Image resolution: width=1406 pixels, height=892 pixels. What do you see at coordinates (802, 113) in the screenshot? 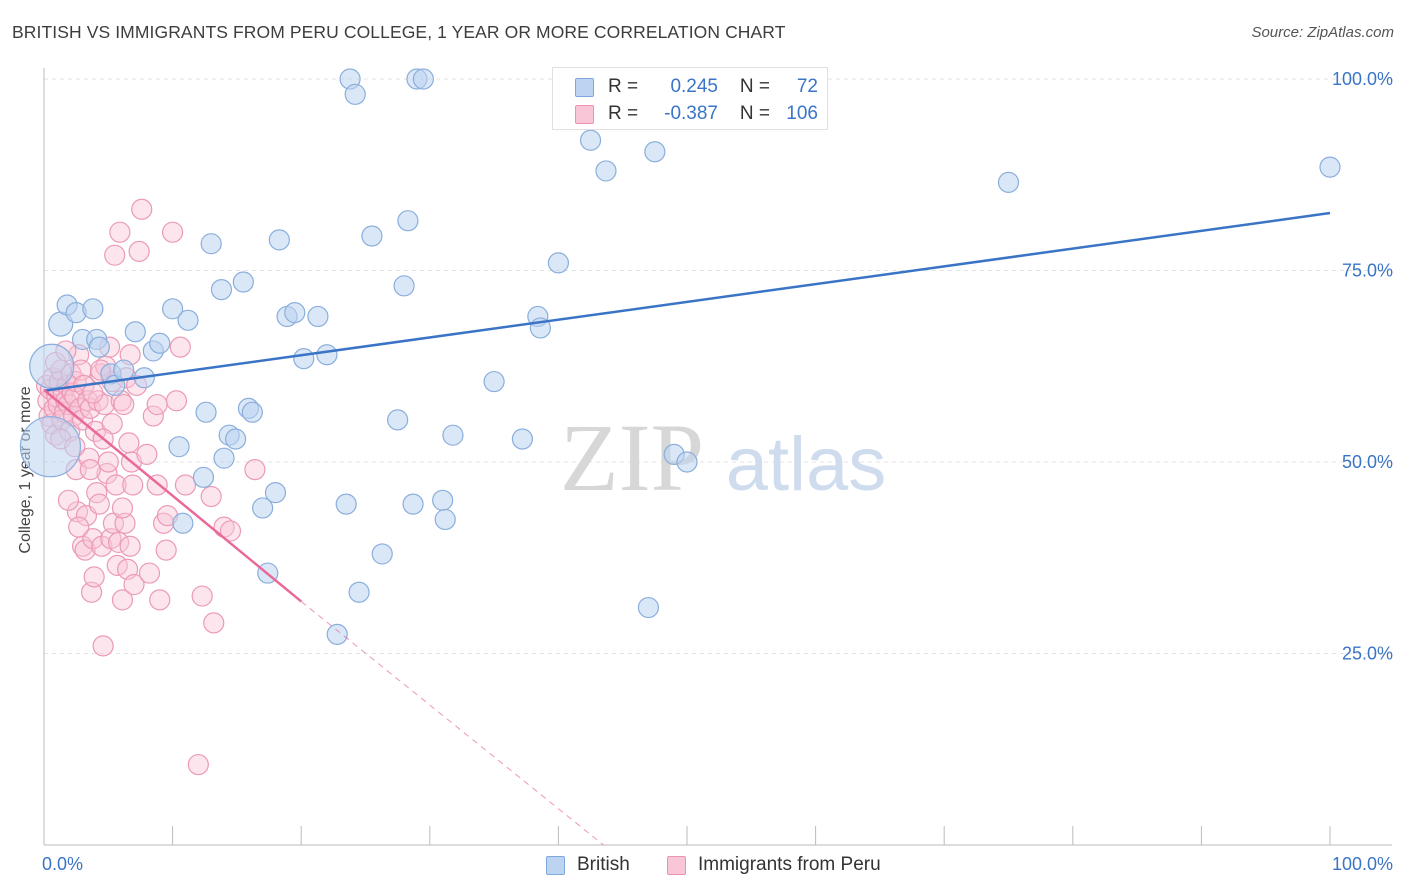
I see `n-value: 106` at bounding box center [802, 113].